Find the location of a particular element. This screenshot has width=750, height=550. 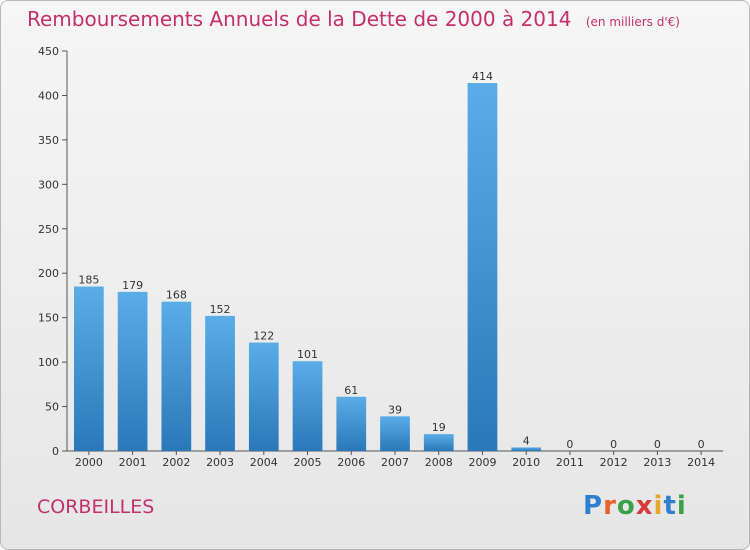

x-tick-label: 2007 is located at coordinates (395, 462).